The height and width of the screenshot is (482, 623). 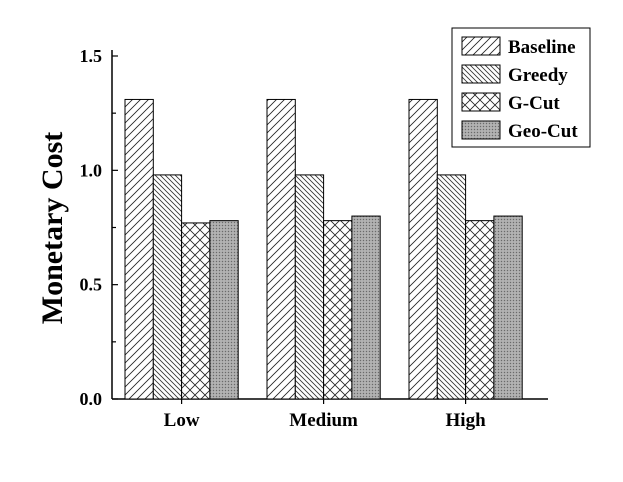 I want to click on y-tick-label: 1.5, so click(x=91, y=56).